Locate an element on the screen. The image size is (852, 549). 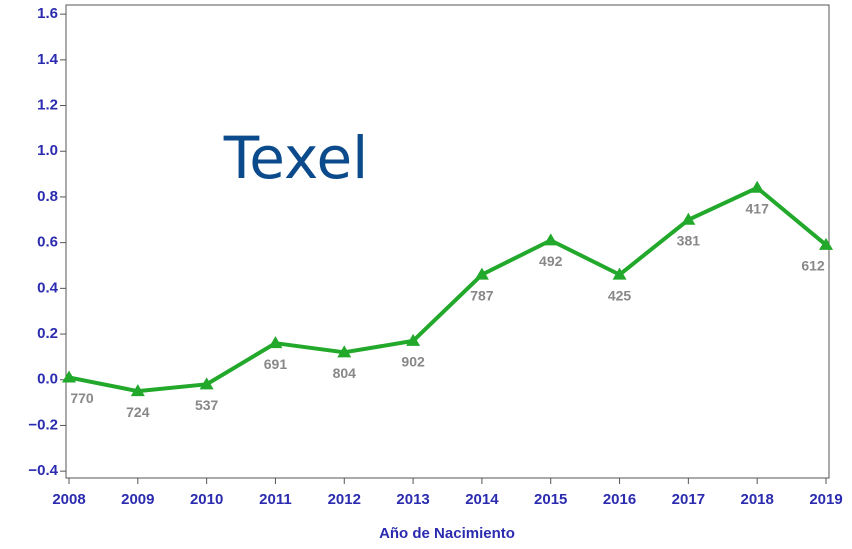
y-tick-label: 0.8 is located at coordinates (47, 196).